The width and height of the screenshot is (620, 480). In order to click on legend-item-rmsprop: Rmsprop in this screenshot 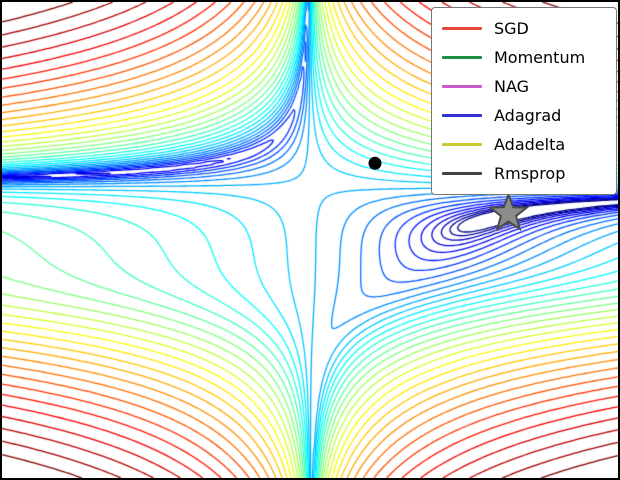, I will do `click(524, 173)`.